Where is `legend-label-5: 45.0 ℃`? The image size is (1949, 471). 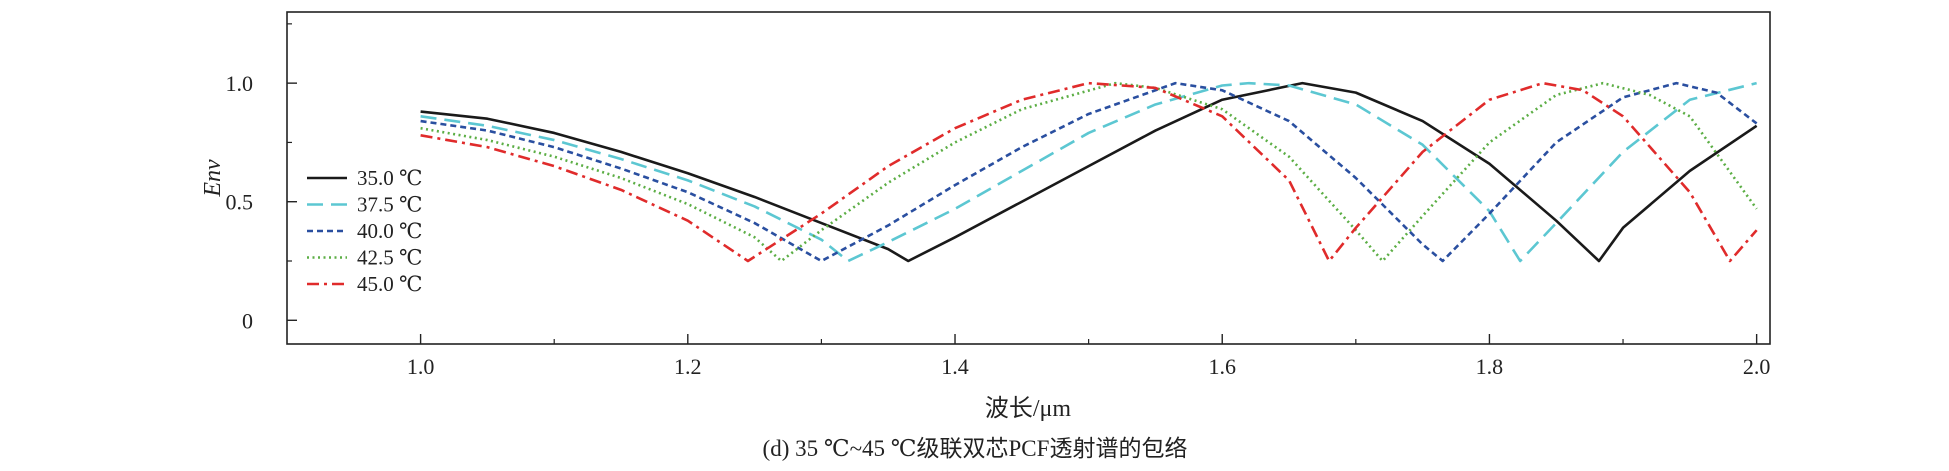
legend-label-5: 45.0 ℃ is located at coordinates (390, 284).